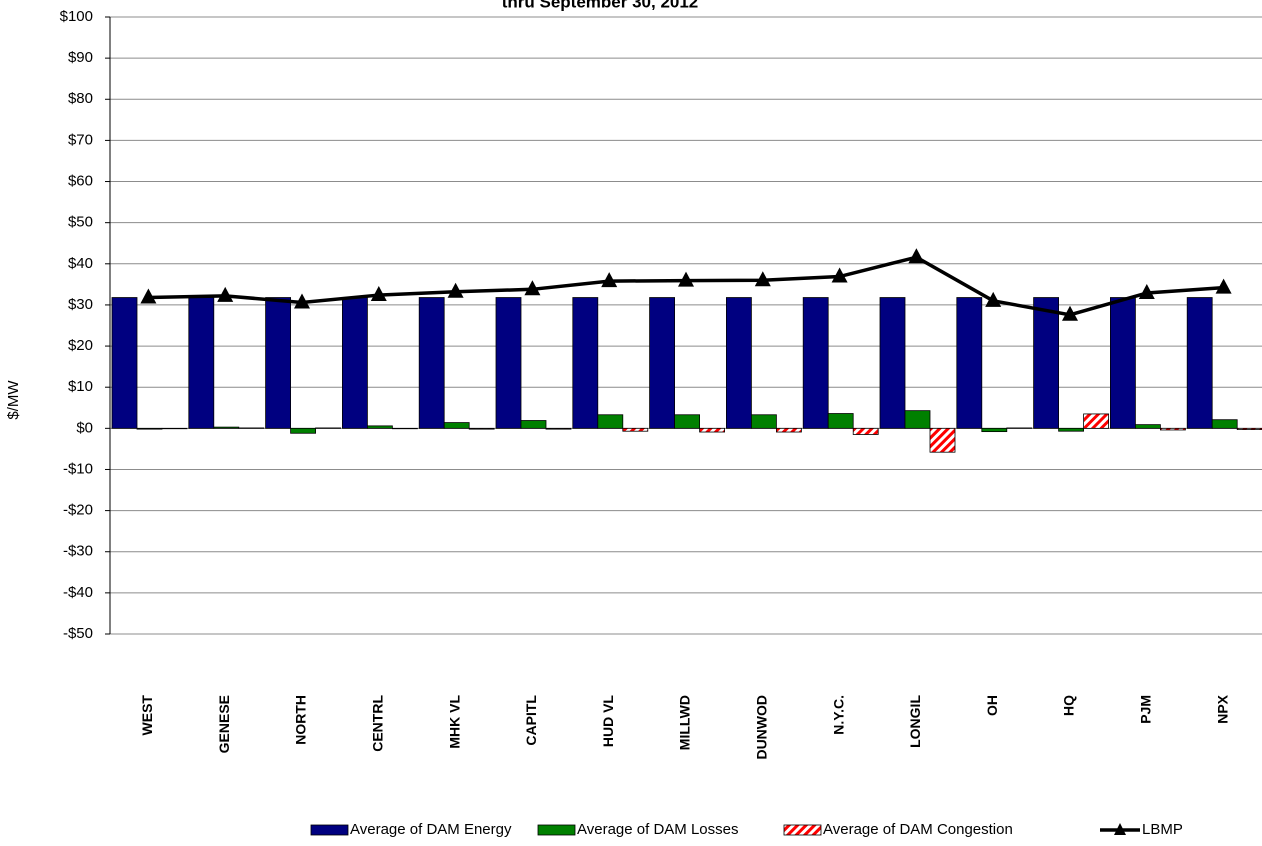 The image size is (1262, 846). What do you see at coordinates (76, 16) in the screenshot?
I see `y-tick-label: $100` at bounding box center [76, 16].